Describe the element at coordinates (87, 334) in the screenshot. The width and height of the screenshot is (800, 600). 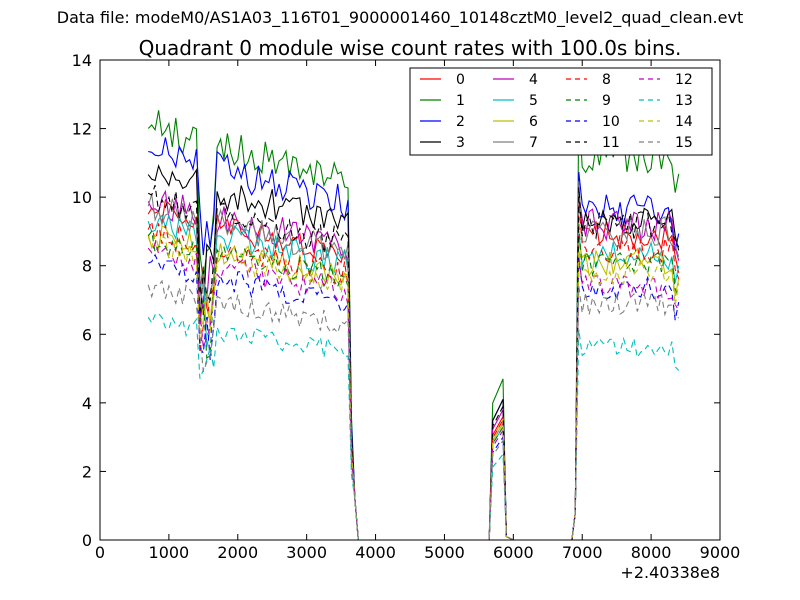
I see `y-tick-label: 6` at that location.